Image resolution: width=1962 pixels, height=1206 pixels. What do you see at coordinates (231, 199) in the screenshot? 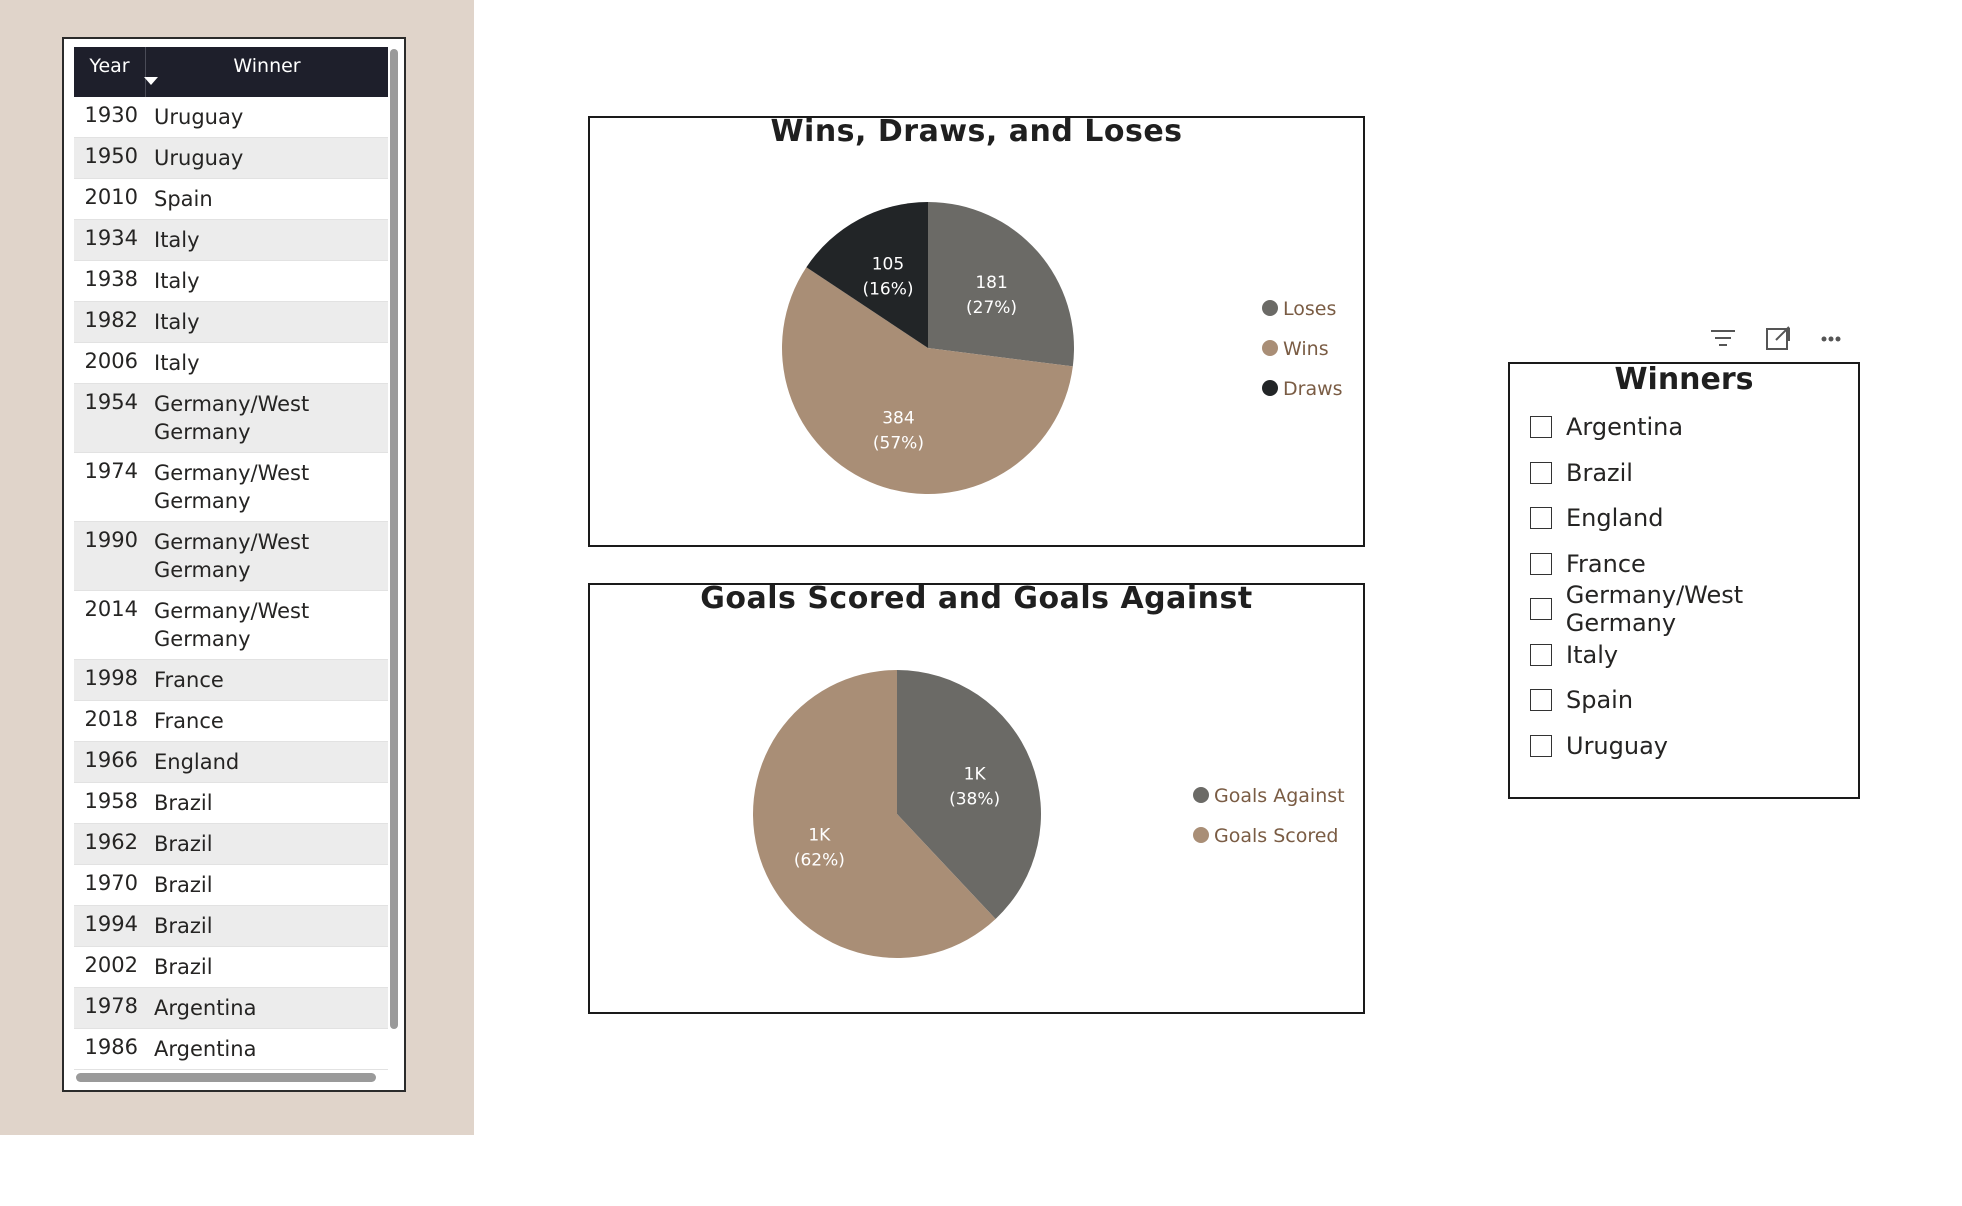
I see `table-row: 2010 Spain` at bounding box center [231, 199].